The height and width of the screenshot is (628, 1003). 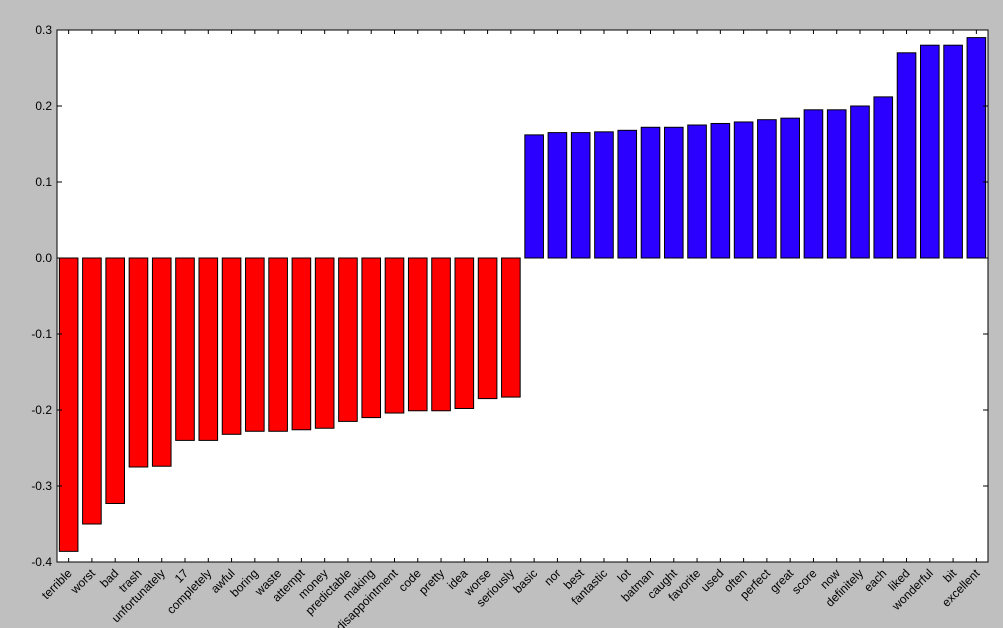 I want to click on y-tick-label: 0.1, so click(x=43, y=182).